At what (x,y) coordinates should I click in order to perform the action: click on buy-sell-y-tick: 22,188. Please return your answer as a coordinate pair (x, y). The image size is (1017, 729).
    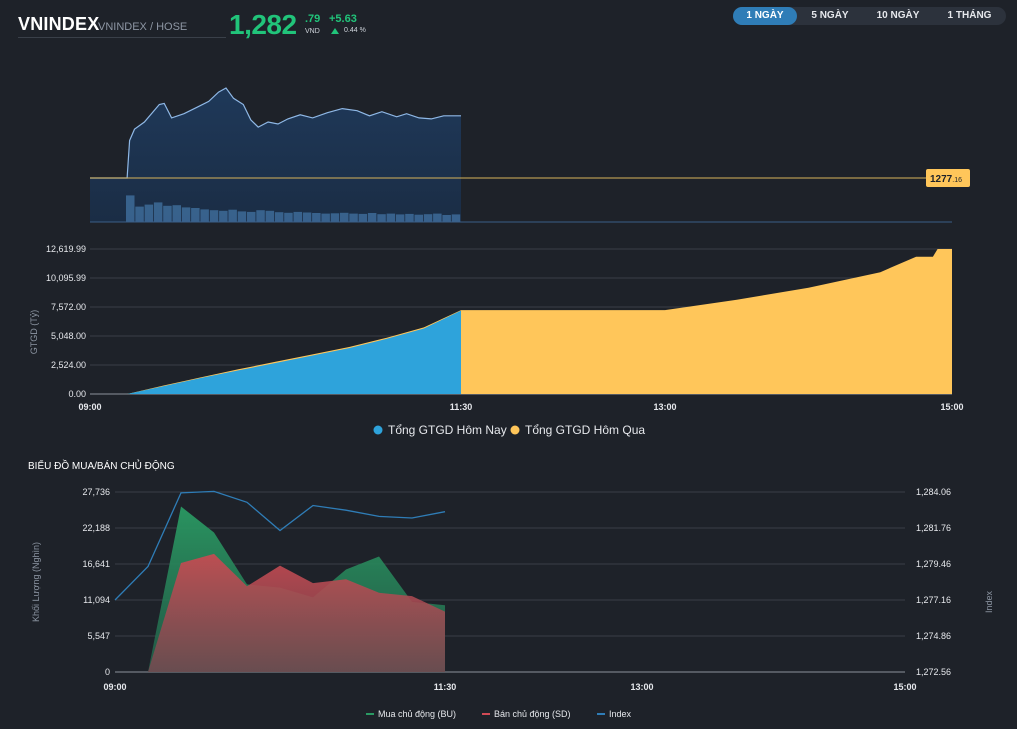
    Looking at the image, I should click on (96, 528).